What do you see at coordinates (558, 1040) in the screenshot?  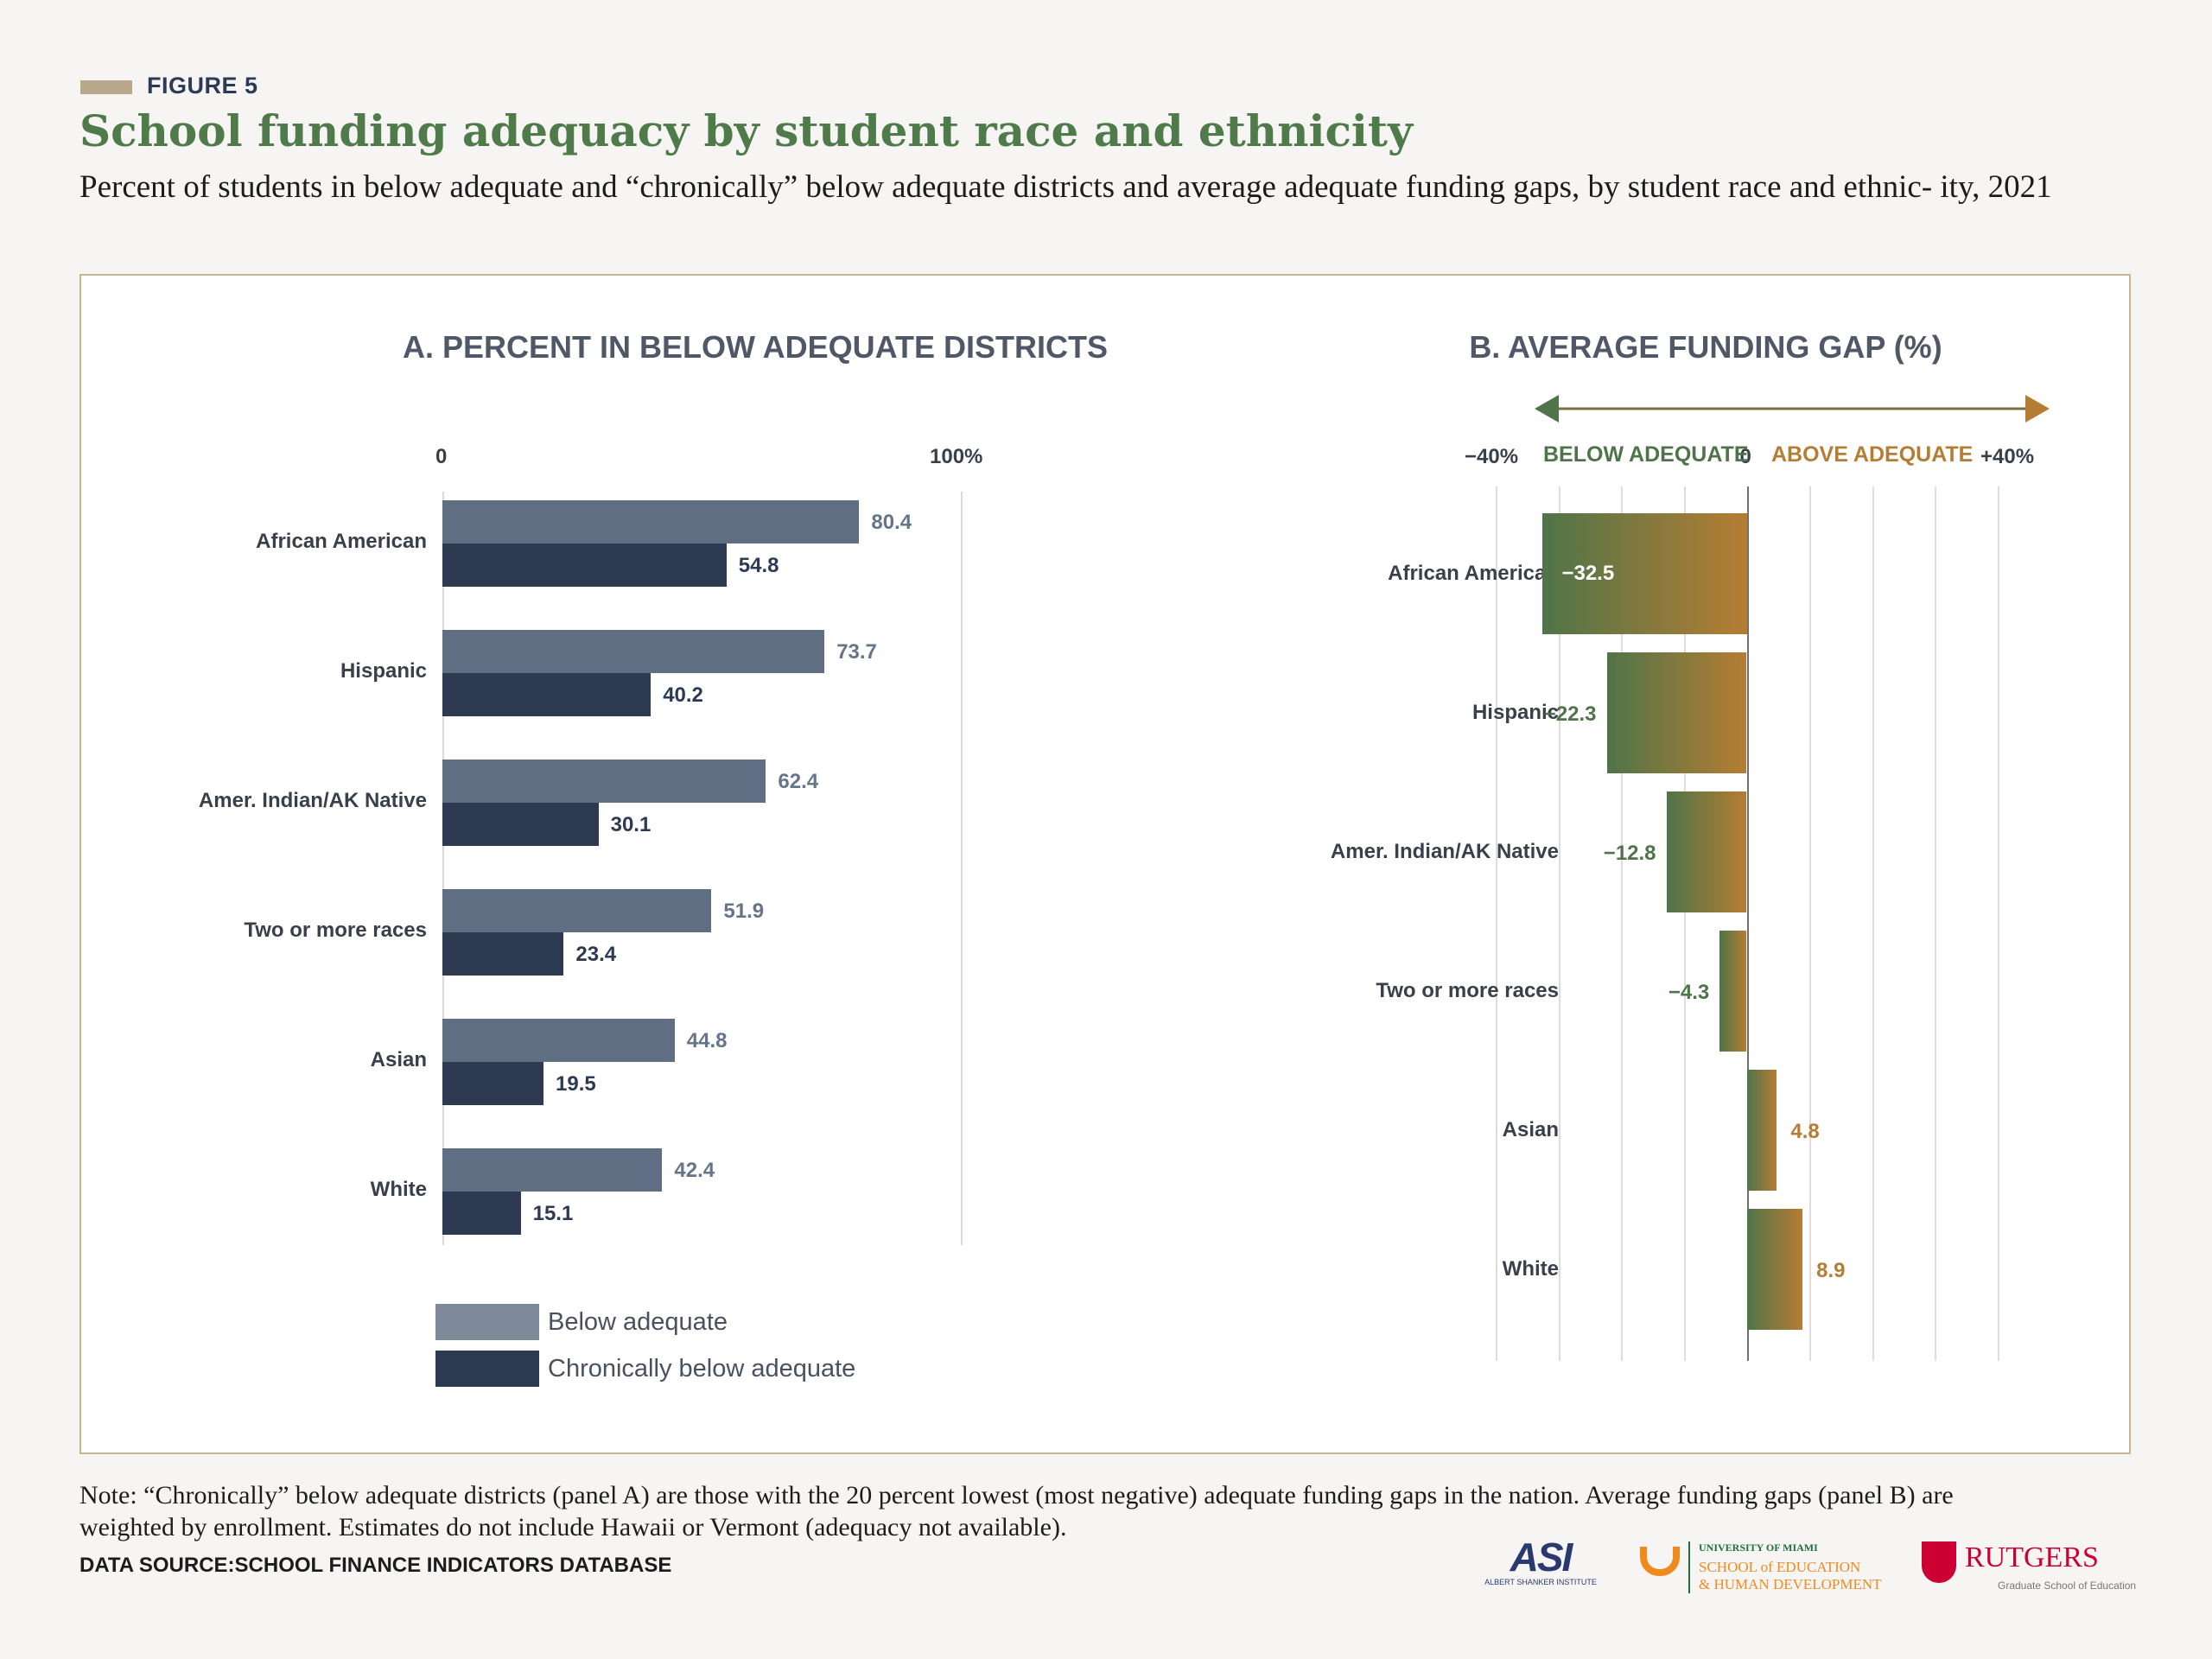 I see `bar-below-adequate-asian` at bounding box center [558, 1040].